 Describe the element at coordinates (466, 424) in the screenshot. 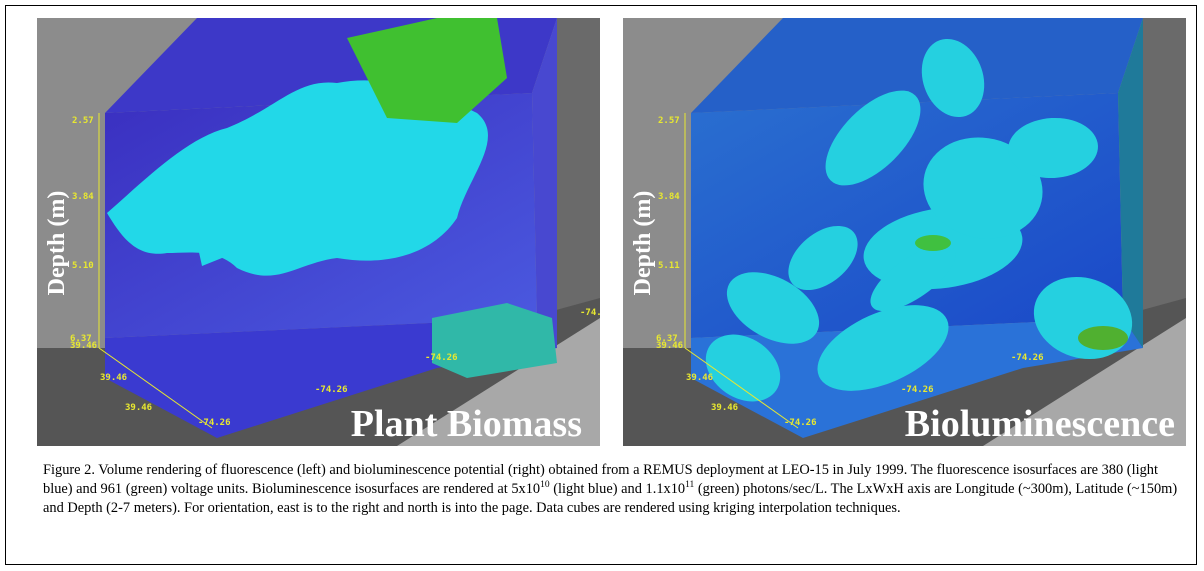

I see `panel-label: Plant Biomass` at that location.